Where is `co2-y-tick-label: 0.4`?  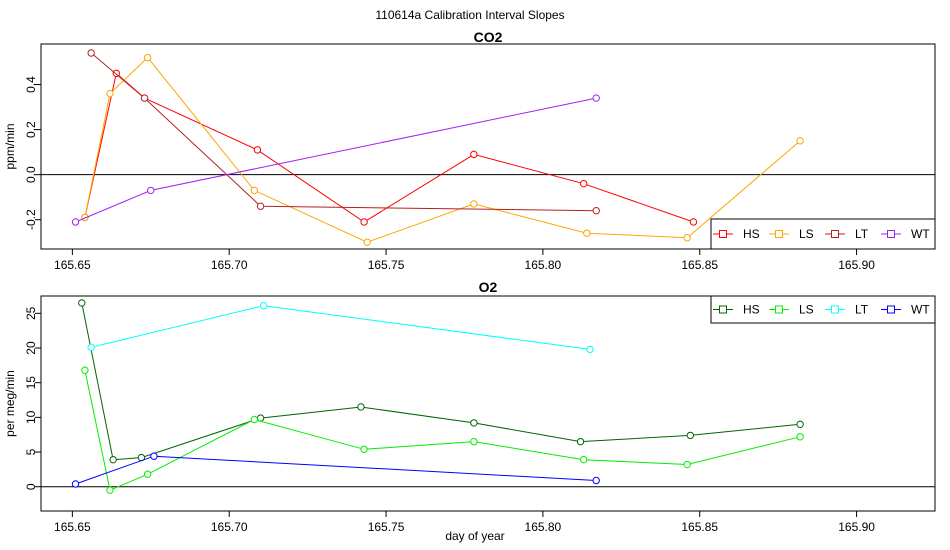
co2-y-tick-label: 0.4 is located at coordinates (31, 84).